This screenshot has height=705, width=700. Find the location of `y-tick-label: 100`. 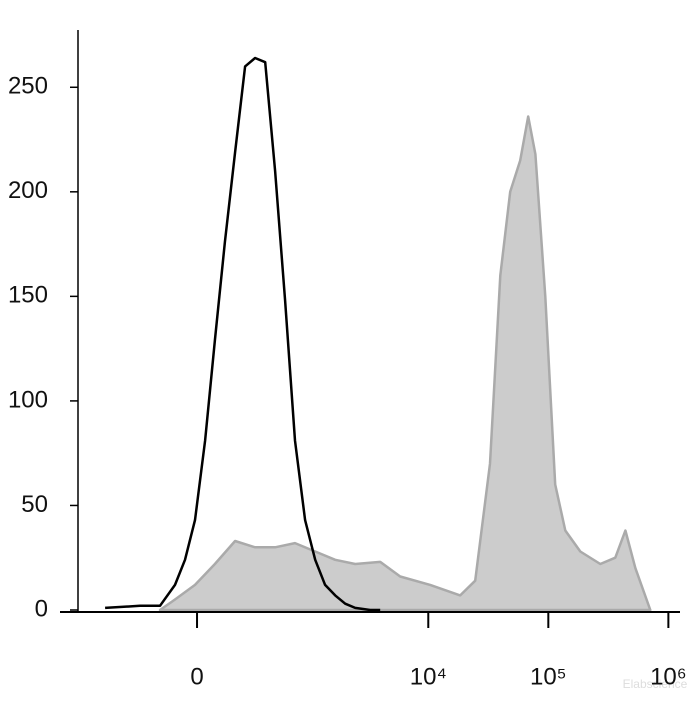

y-tick-label: 100 is located at coordinates (28, 399).